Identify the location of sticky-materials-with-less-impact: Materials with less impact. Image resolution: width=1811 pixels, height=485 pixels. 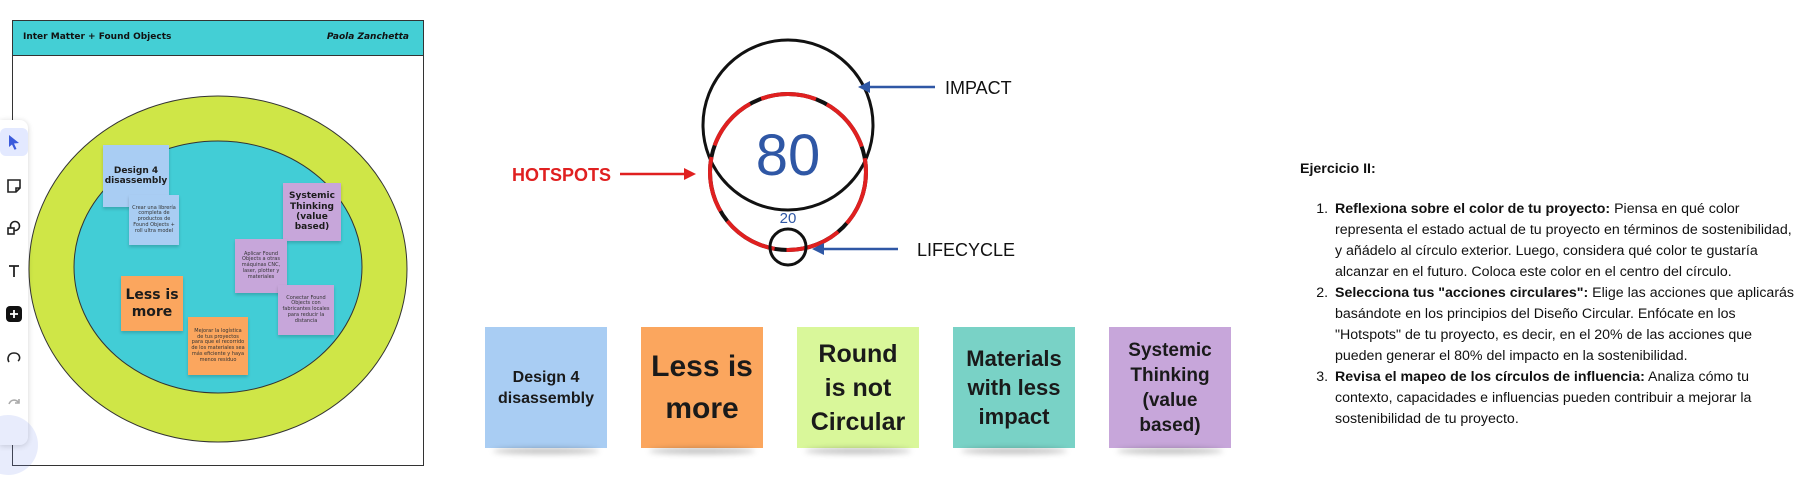
(1014, 387).